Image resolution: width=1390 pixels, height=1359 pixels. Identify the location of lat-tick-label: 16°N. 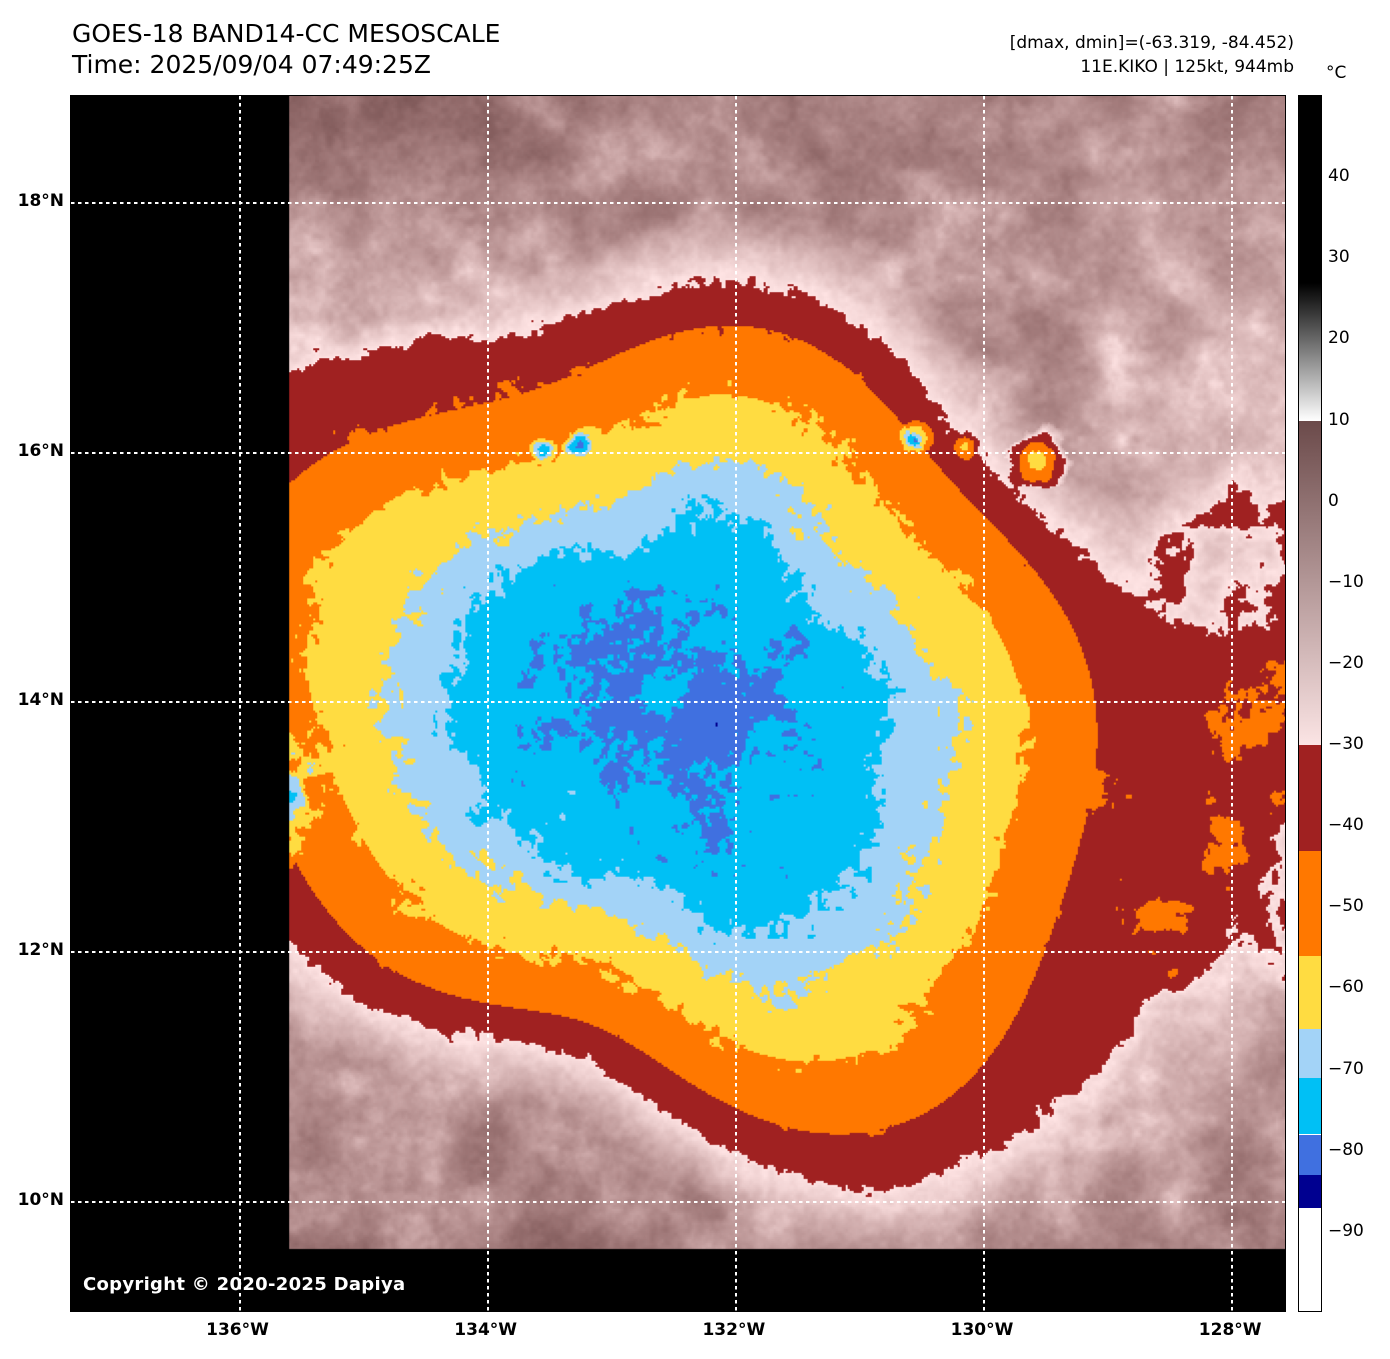
(40, 450).